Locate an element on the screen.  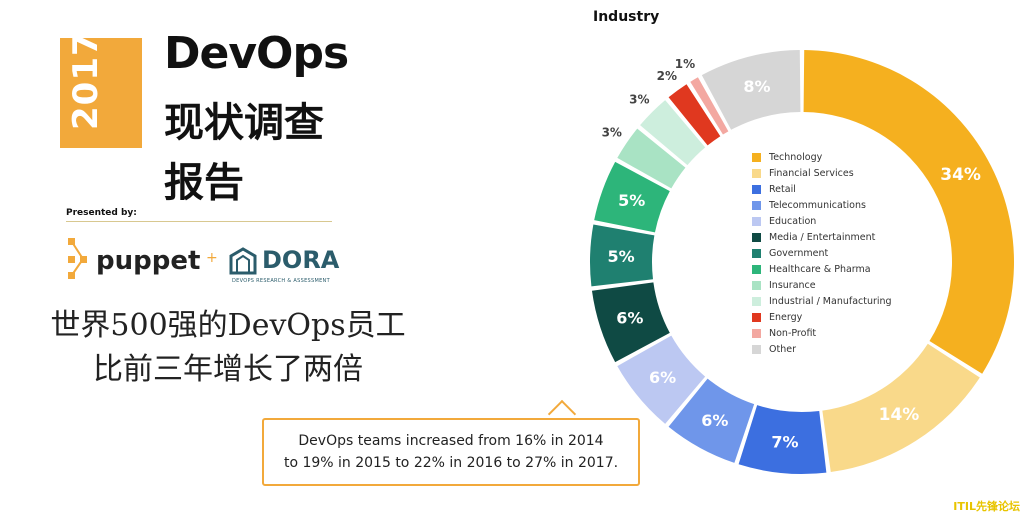
slice-label-retail: 7% is located at coordinates (784, 442).